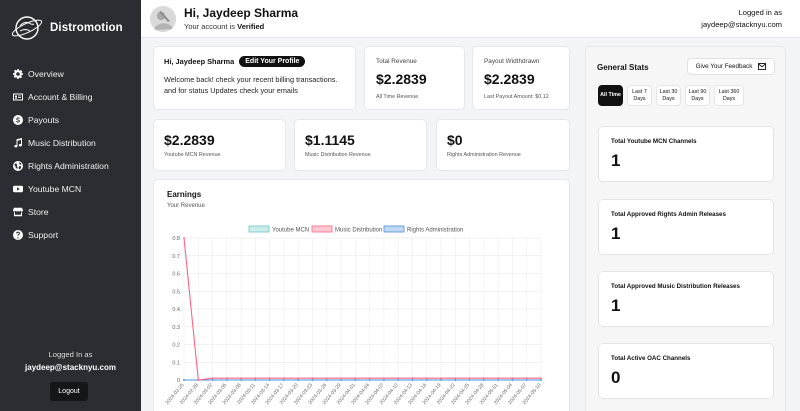 This screenshot has width=800, height=411. What do you see at coordinates (18, 142) in the screenshot?
I see `music-note-icon` at bounding box center [18, 142].